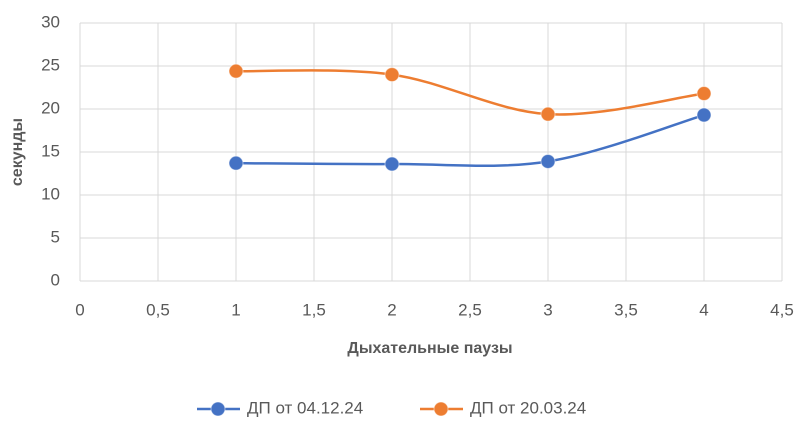  Describe the element at coordinates (158, 309) in the screenshot. I see `x-tick-label: 0,5` at that location.